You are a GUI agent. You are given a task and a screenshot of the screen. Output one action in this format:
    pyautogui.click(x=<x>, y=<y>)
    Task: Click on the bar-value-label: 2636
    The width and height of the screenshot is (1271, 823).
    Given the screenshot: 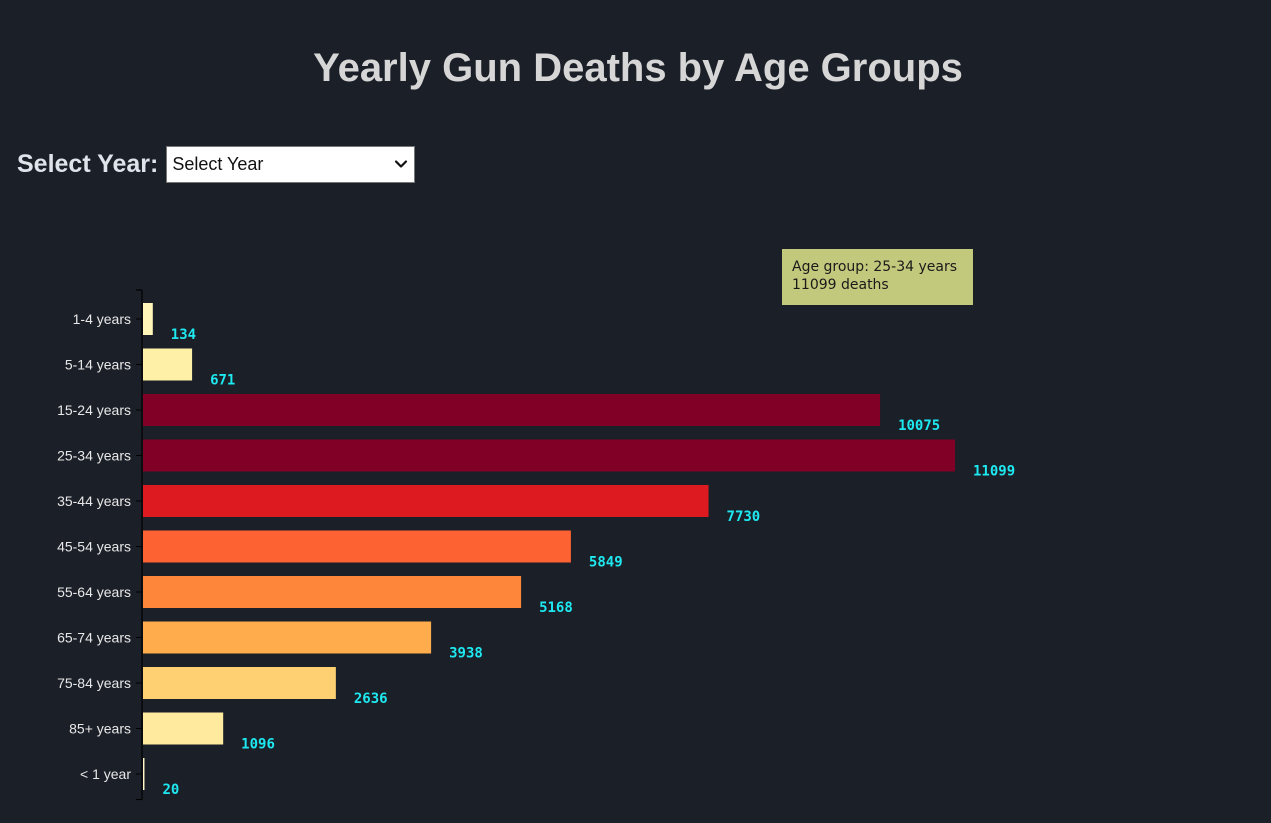 What is the action you would take?
    pyautogui.click(x=371, y=699)
    